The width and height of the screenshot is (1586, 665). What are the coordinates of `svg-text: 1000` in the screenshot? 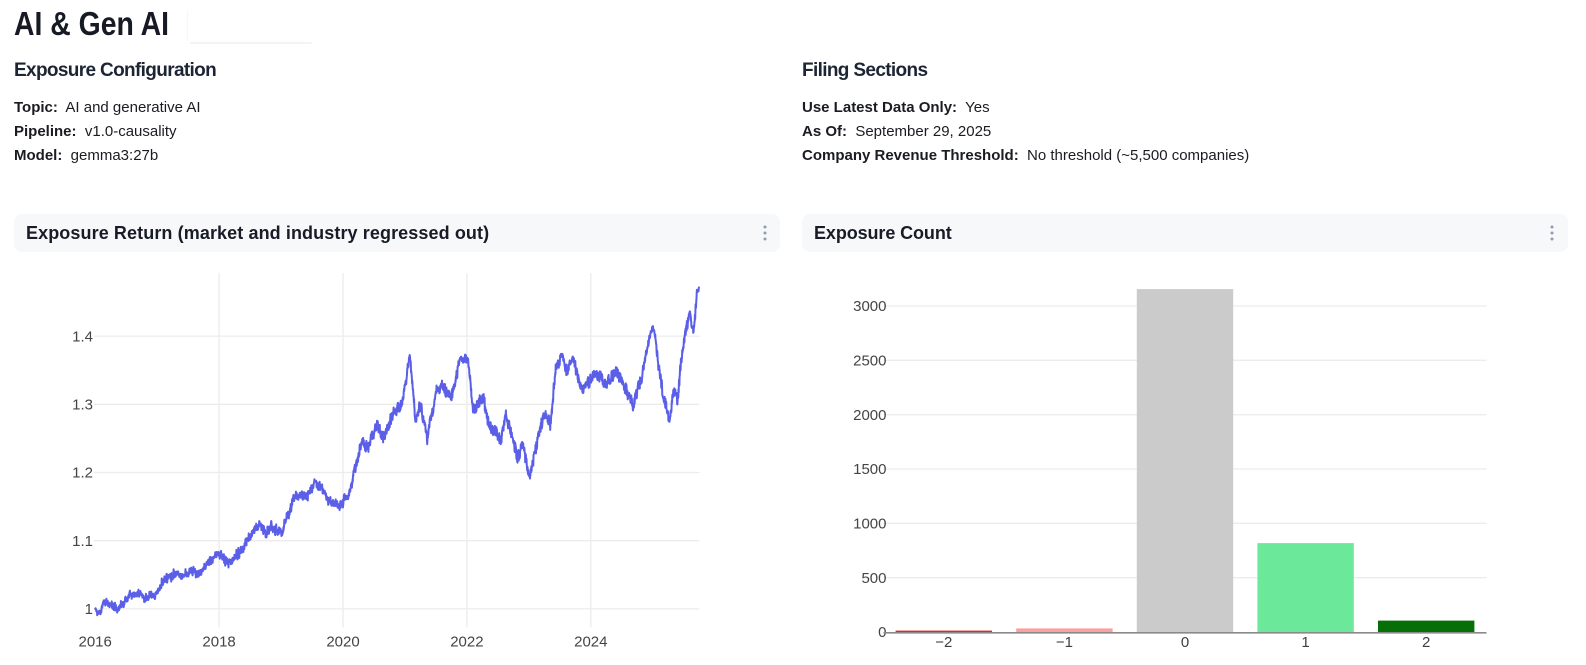 It's located at (869, 524).